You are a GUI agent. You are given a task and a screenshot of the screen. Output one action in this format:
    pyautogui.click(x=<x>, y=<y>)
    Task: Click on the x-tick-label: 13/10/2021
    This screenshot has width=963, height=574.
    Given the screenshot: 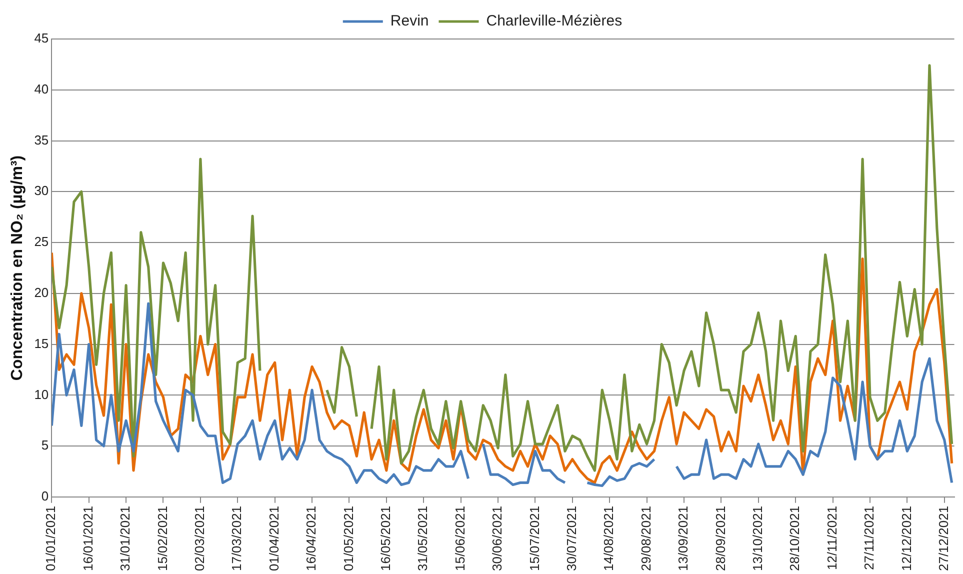 What is the action you would take?
    pyautogui.click(x=757, y=539)
    